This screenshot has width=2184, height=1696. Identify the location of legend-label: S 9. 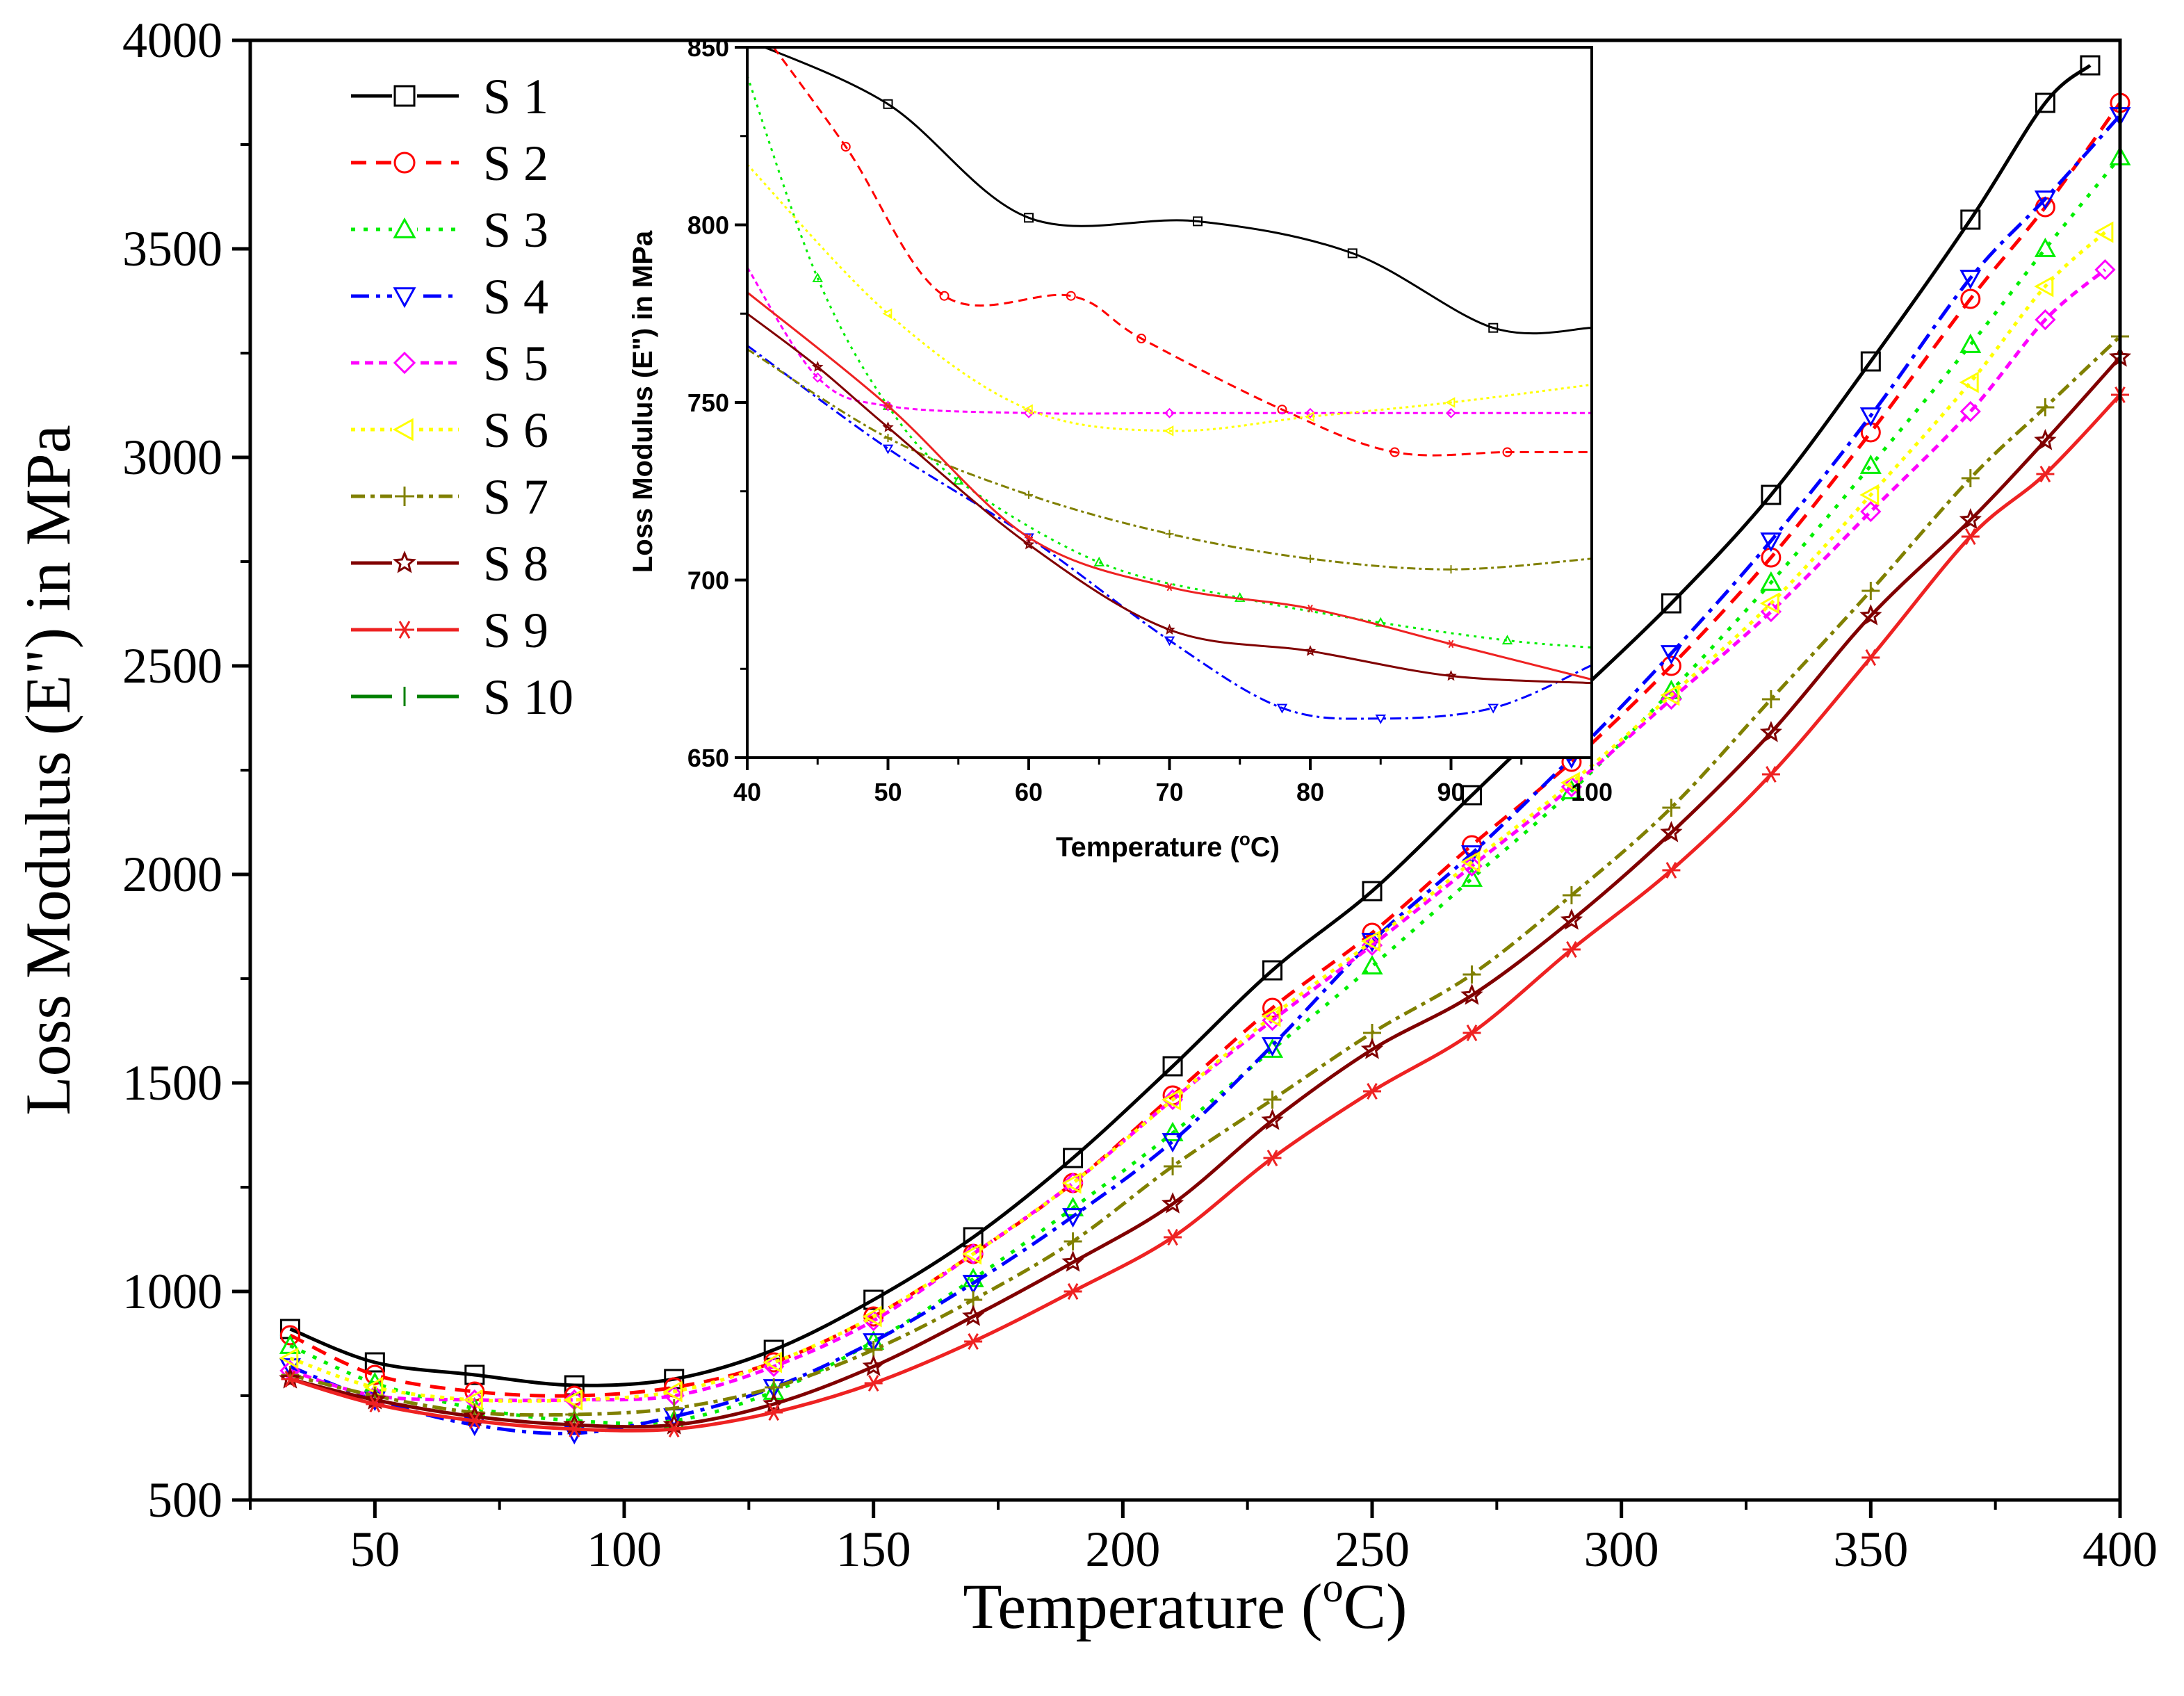
(515, 630).